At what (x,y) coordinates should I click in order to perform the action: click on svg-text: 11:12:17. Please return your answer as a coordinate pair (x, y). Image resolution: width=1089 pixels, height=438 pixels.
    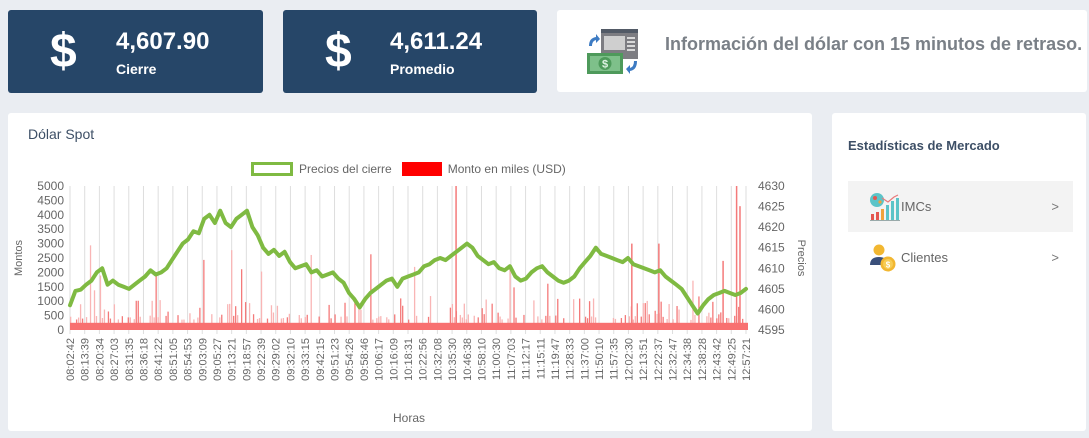
    Looking at the image, I should click on (527, 359).